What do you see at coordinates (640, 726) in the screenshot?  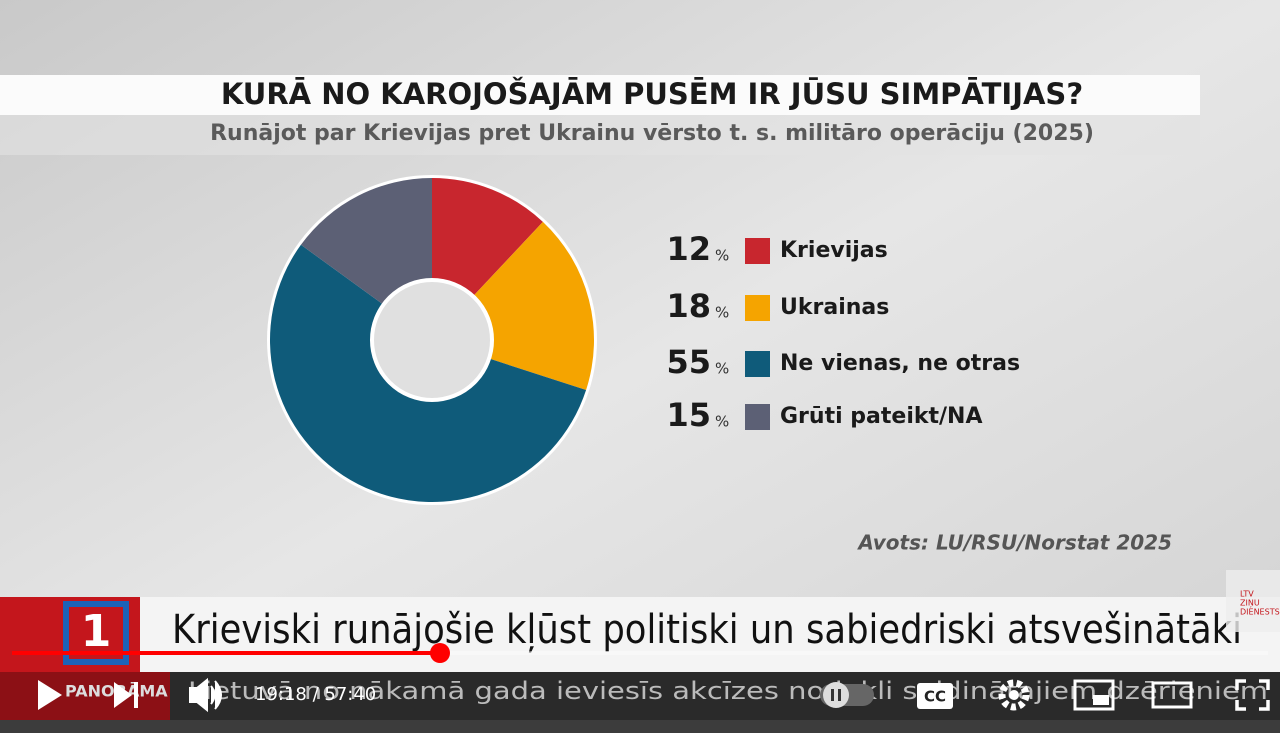 I see `bottom-strip` at bounding box center [640, 726].